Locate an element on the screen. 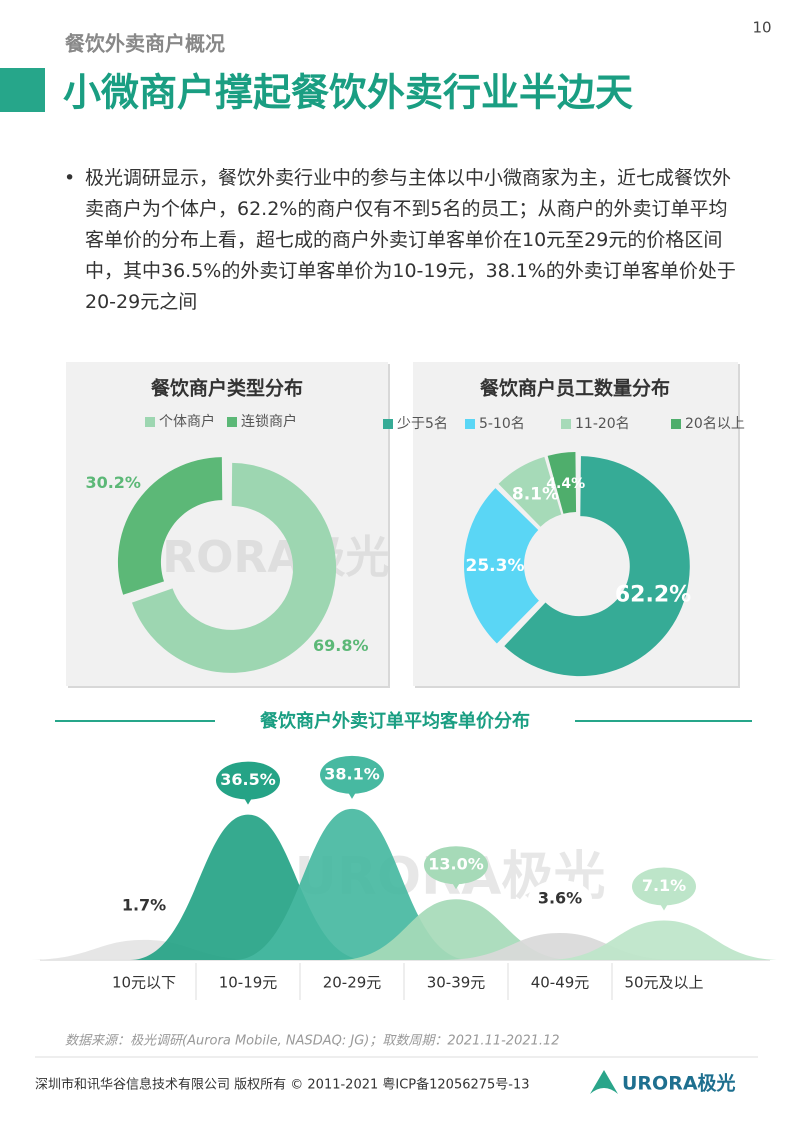 Image resolution: width=793 pixels, height=1123 pixels. section-title: 餐饮外卖商户概况 is located at coordinates (145, 44).